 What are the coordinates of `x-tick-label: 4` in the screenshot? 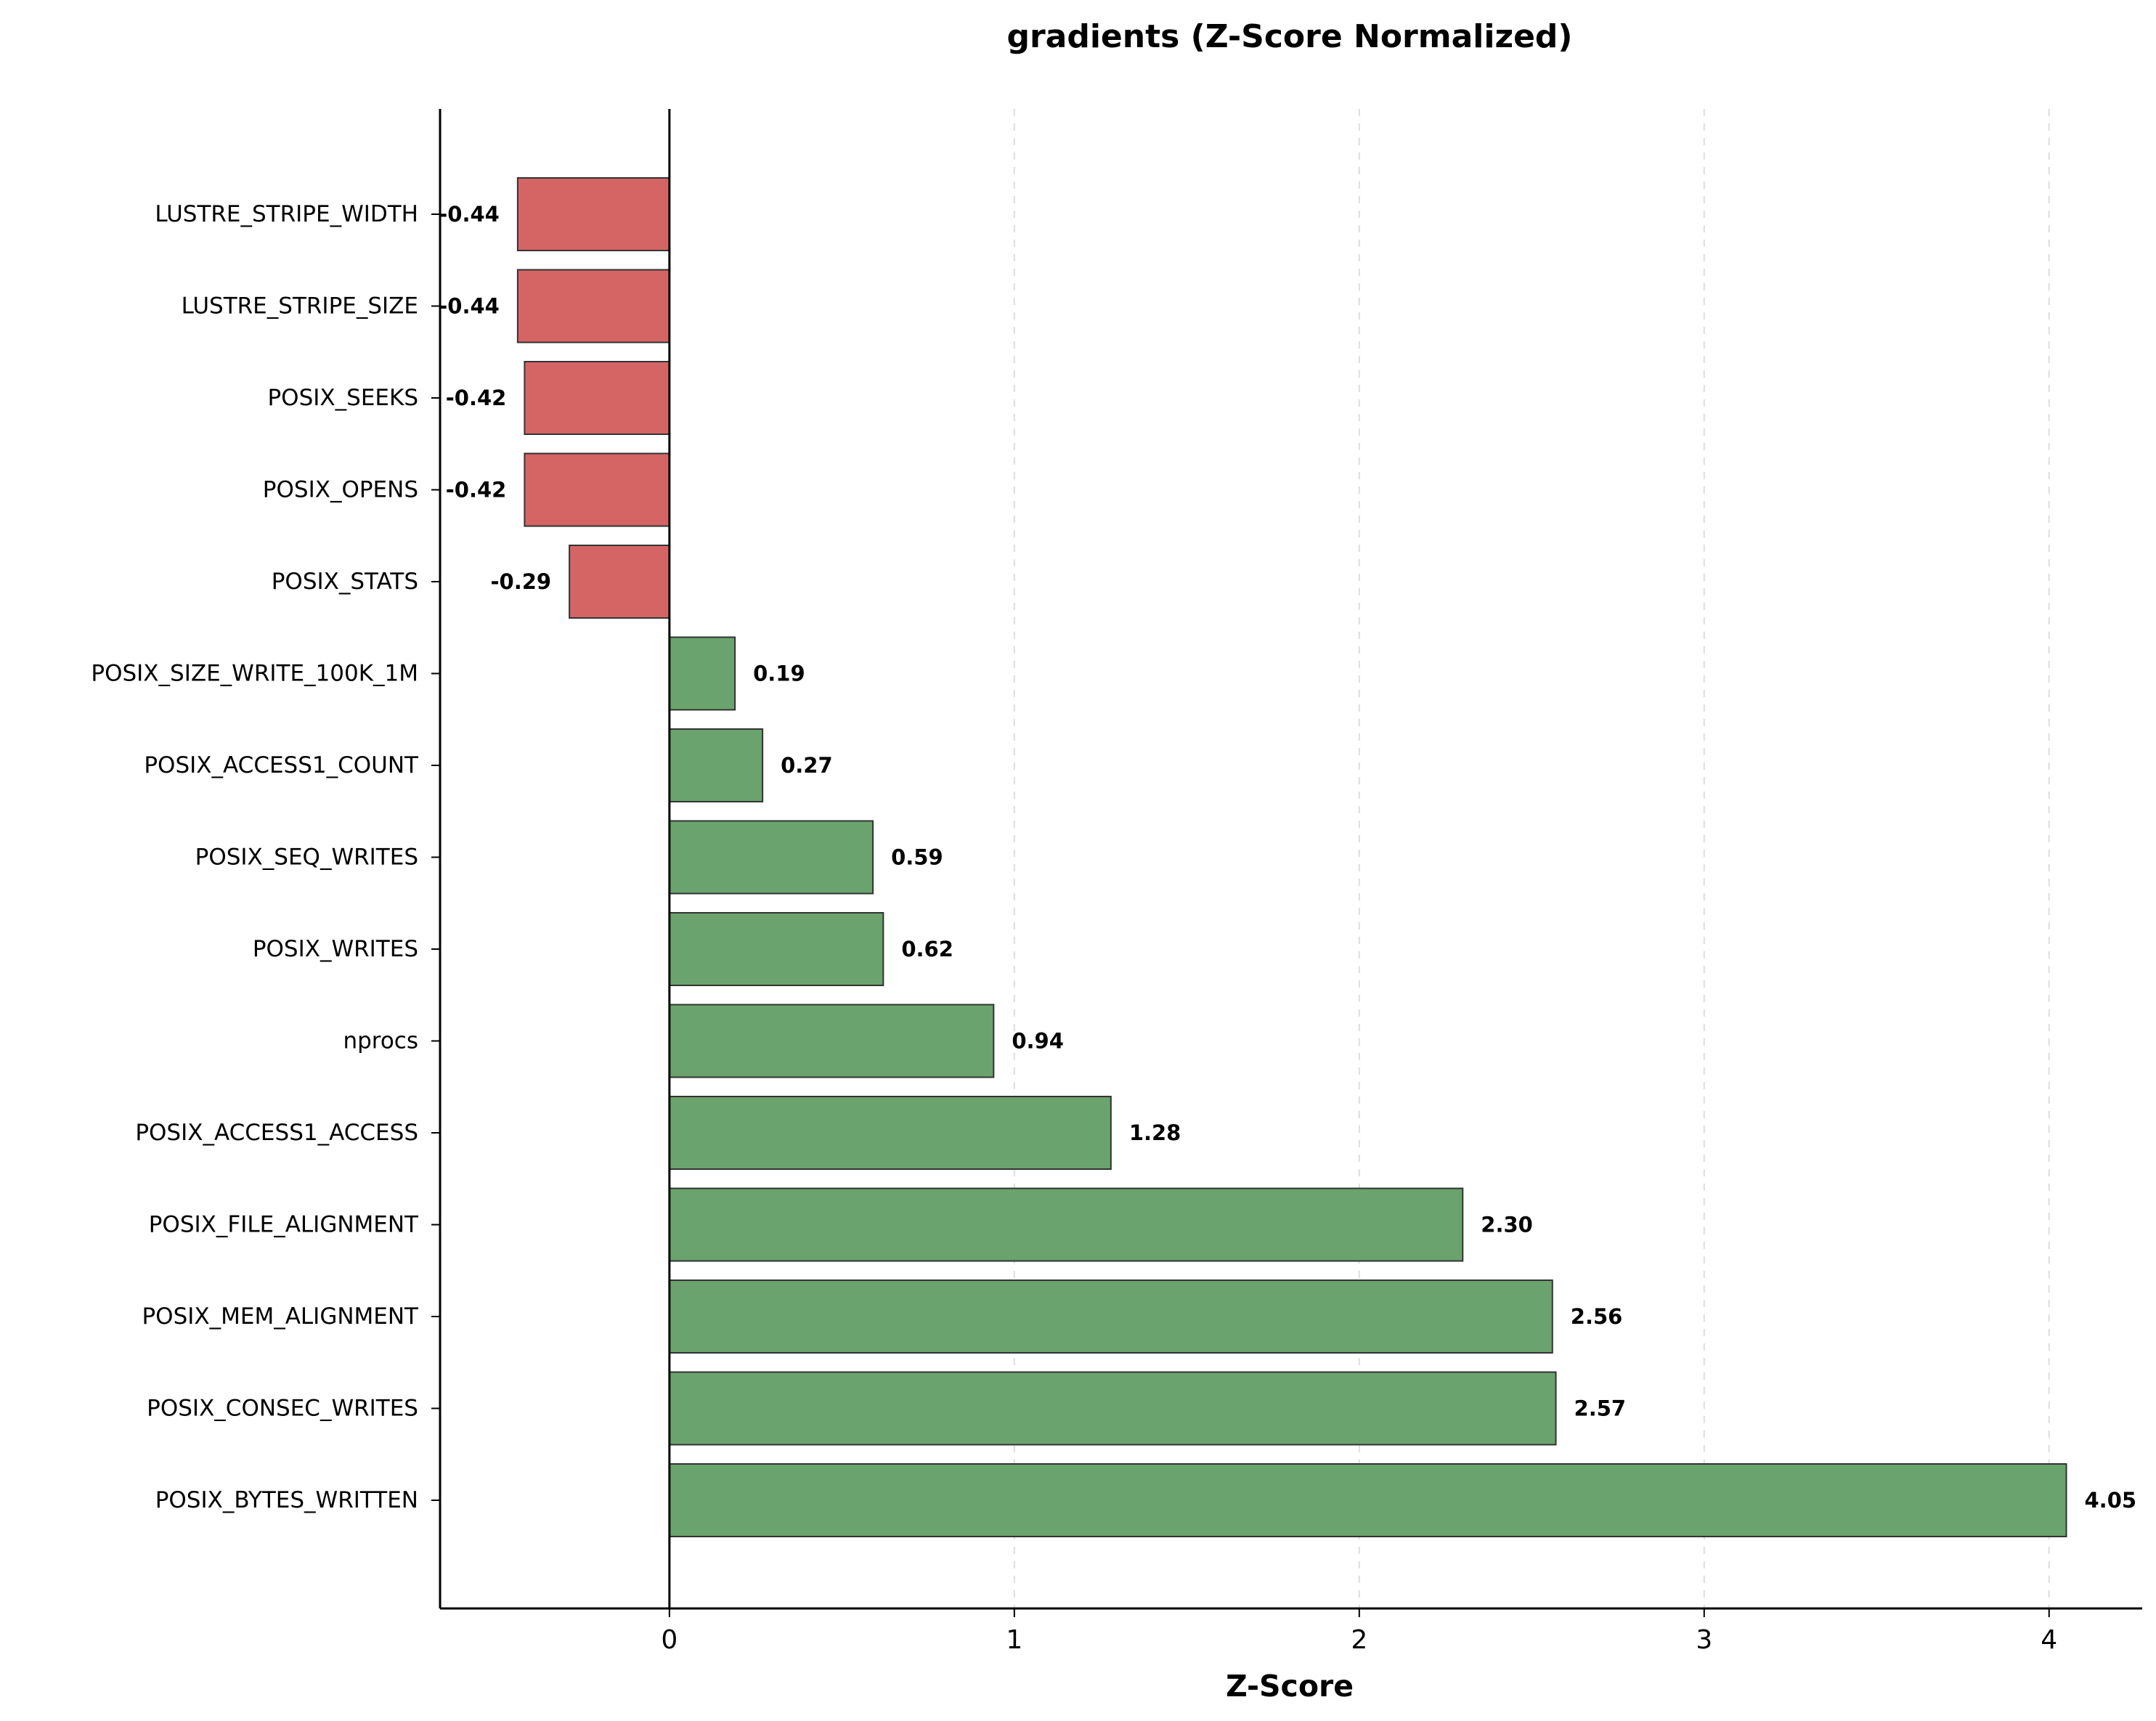 It's located at (2049, 1640).